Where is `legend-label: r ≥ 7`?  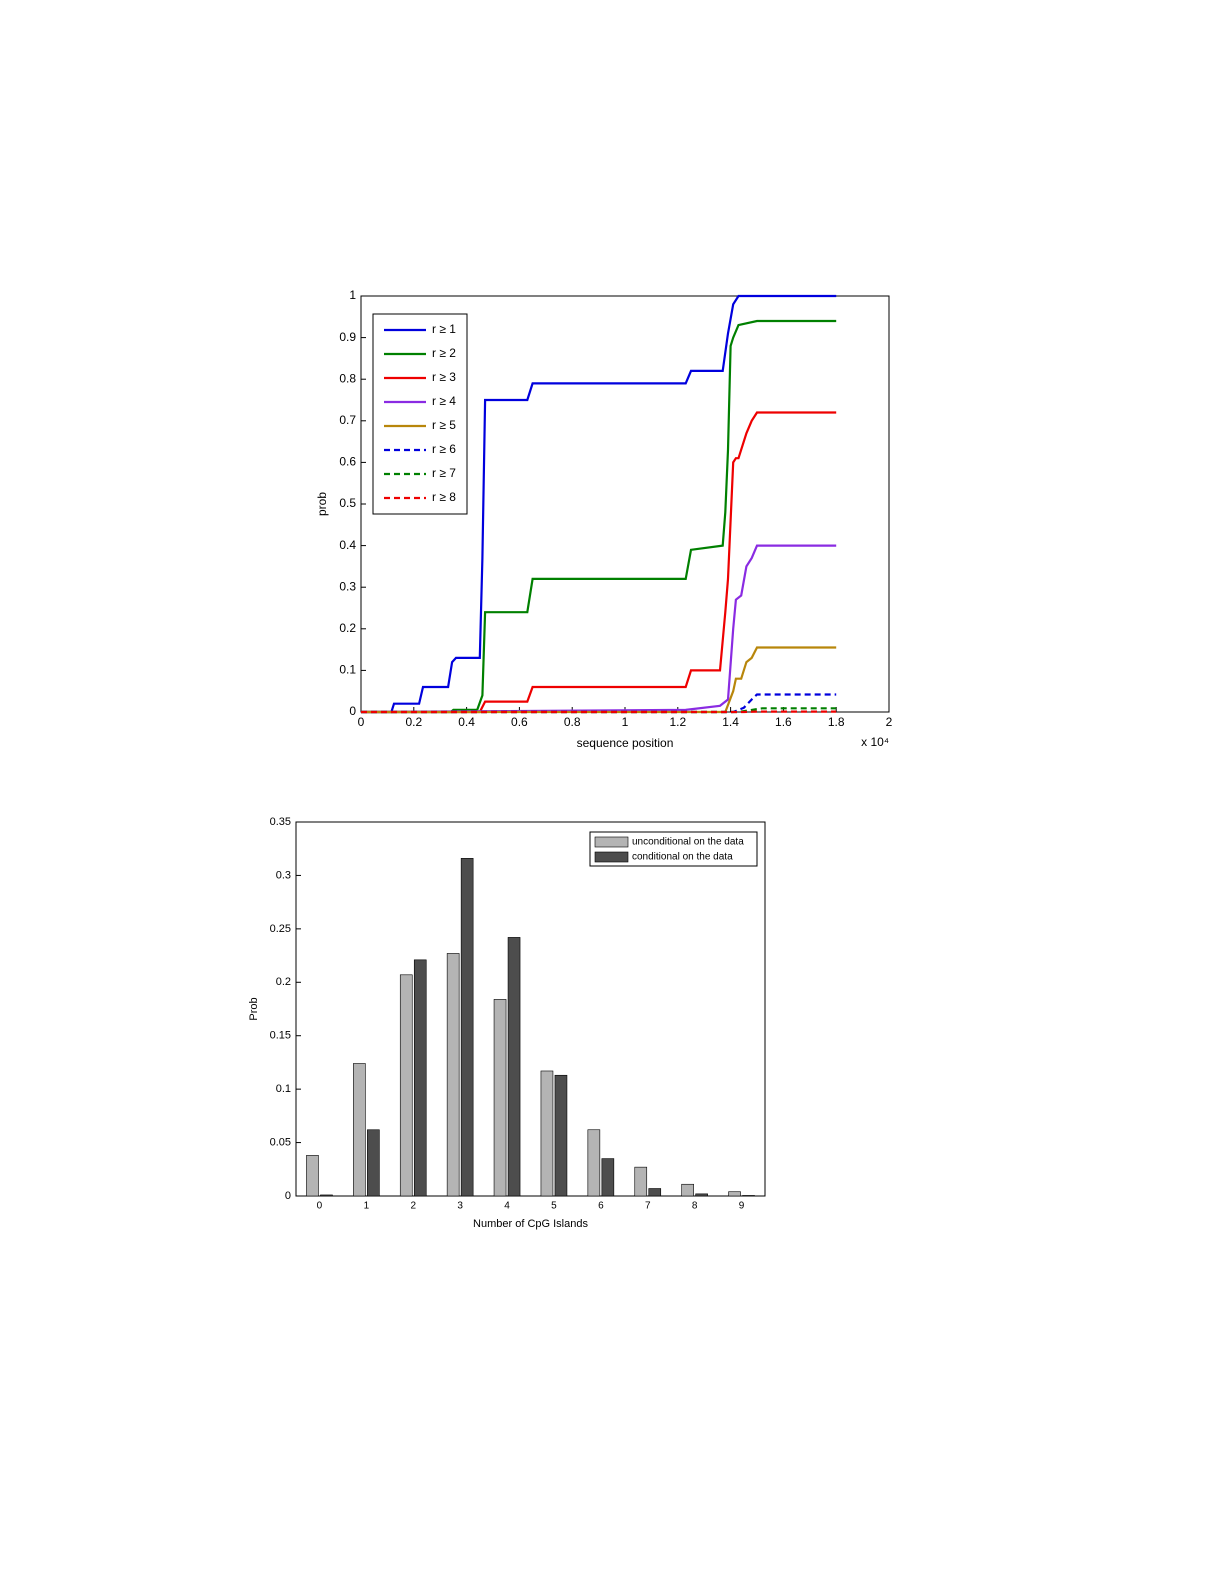 legend-label: r ≥ 7 is located at coordinates (444, 473).